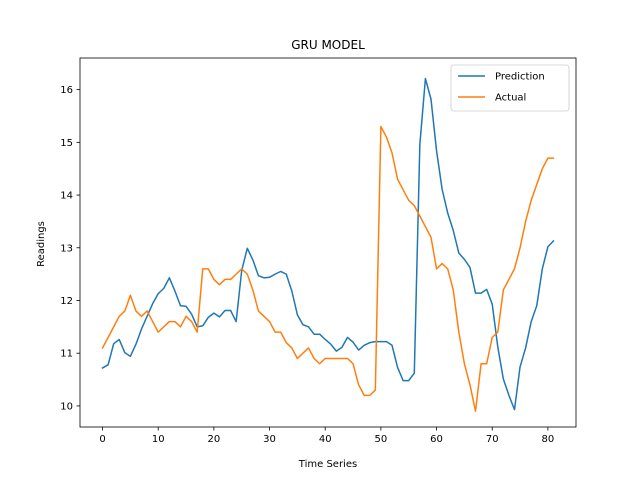 This screenshot has height=480, width=640. I want to click on x-tick-label: 10, so click(158, 439).